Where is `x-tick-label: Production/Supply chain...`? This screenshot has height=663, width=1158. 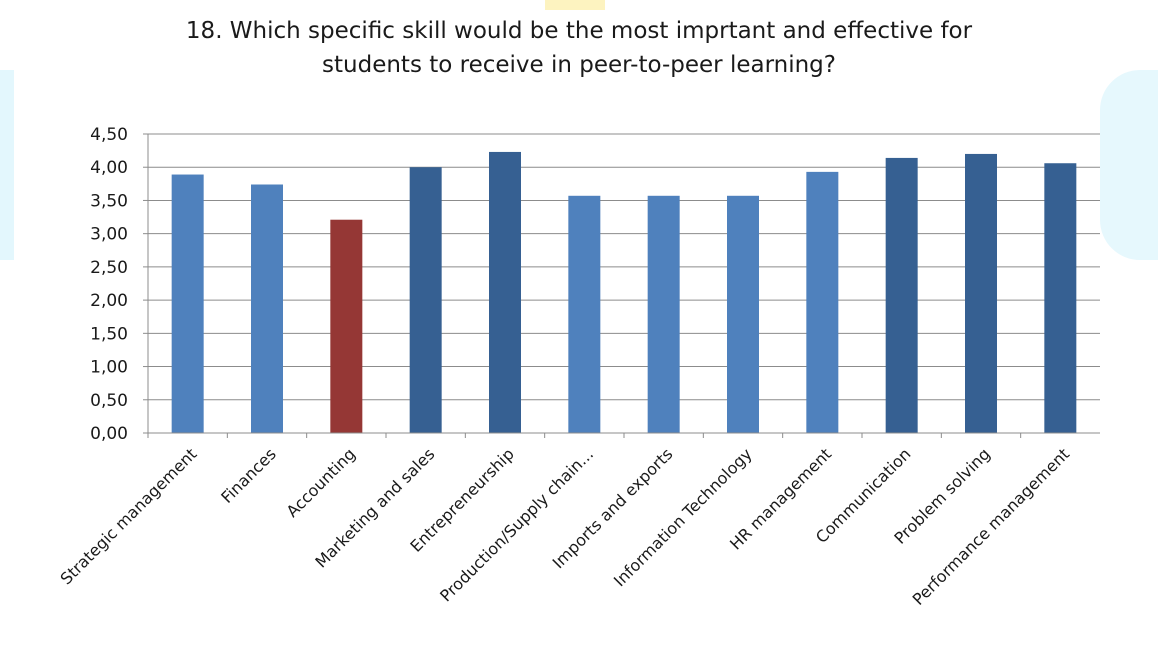 x-tick-label: Production/Supply chain... is located at coordinates (516, 524).